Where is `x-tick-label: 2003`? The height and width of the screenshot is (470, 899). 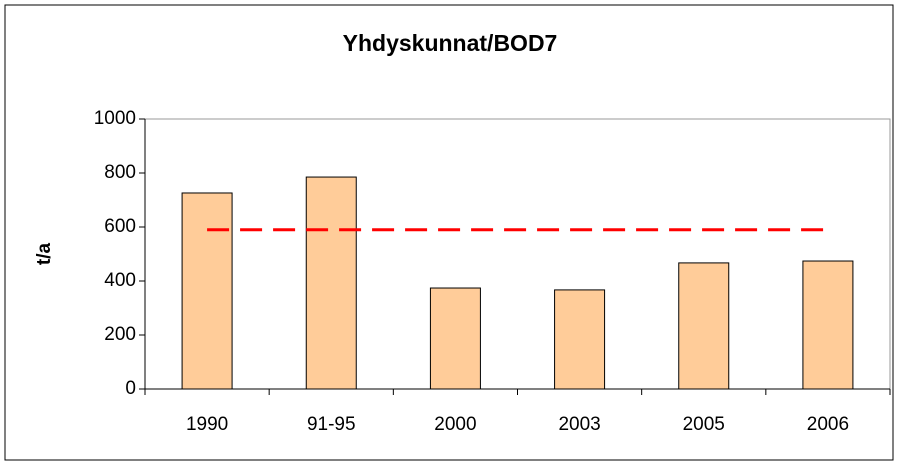
x-tick-label: 2003 is located at coordinates (579, 424).